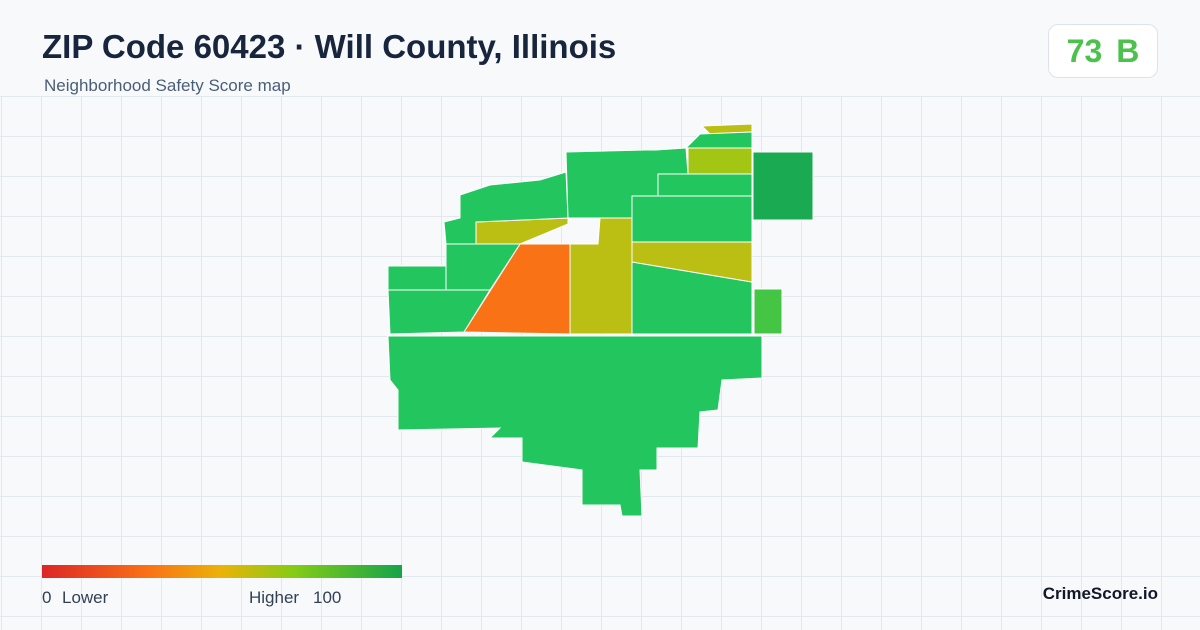 The width and height of the screenshot is (1200, 630). What do you see at coordinates (47, 597) in the screenshot?
I see `legend-min: 0` at bounding box center [47, 597].